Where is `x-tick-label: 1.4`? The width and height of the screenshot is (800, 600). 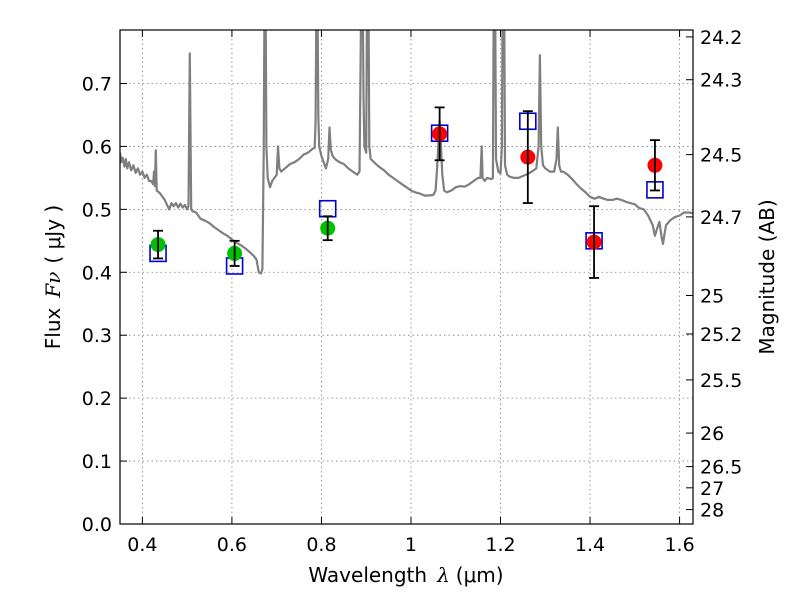
x-tick-label: 1.4 is located at coordinates (590, 545).